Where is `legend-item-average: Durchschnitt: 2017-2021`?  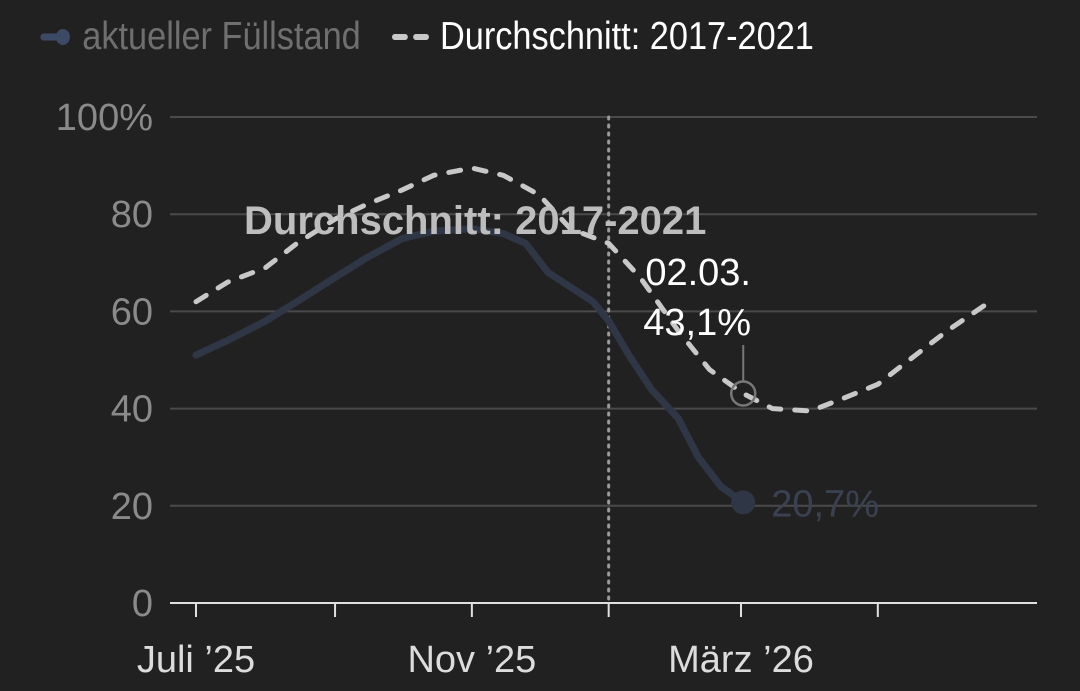 legend-item-average: Durchschnitt: 2017-2021 is located at coordinates (602, 37).